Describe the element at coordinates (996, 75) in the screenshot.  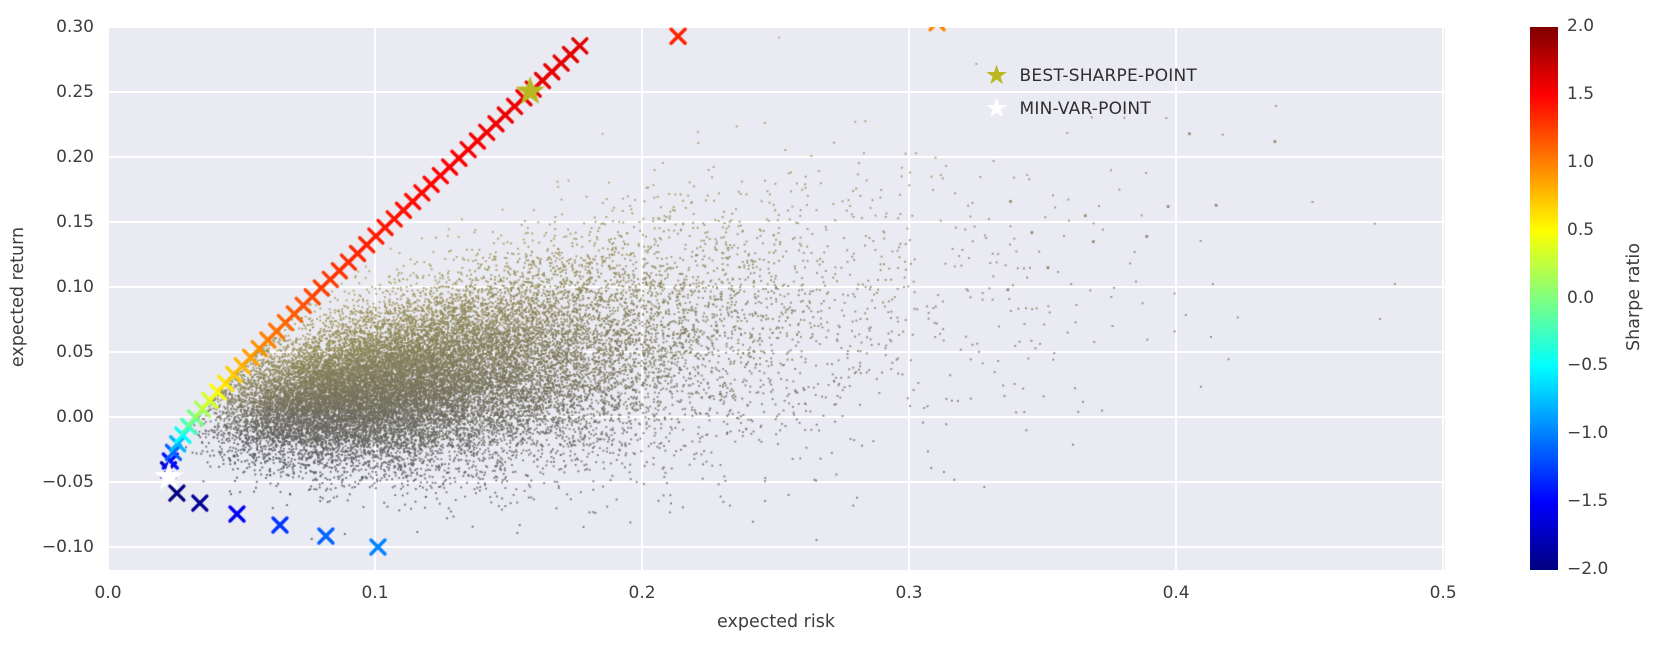
I see `best-sharpe-star-icon: ★` at that location.